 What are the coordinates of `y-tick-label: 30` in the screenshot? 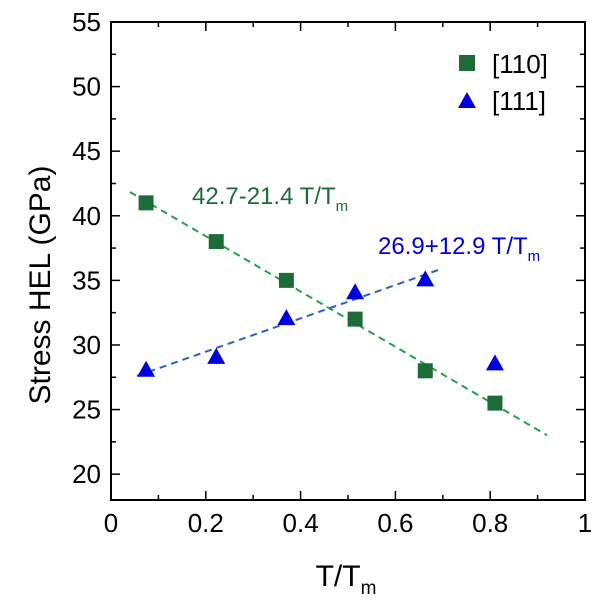 It's located at (86, 345).